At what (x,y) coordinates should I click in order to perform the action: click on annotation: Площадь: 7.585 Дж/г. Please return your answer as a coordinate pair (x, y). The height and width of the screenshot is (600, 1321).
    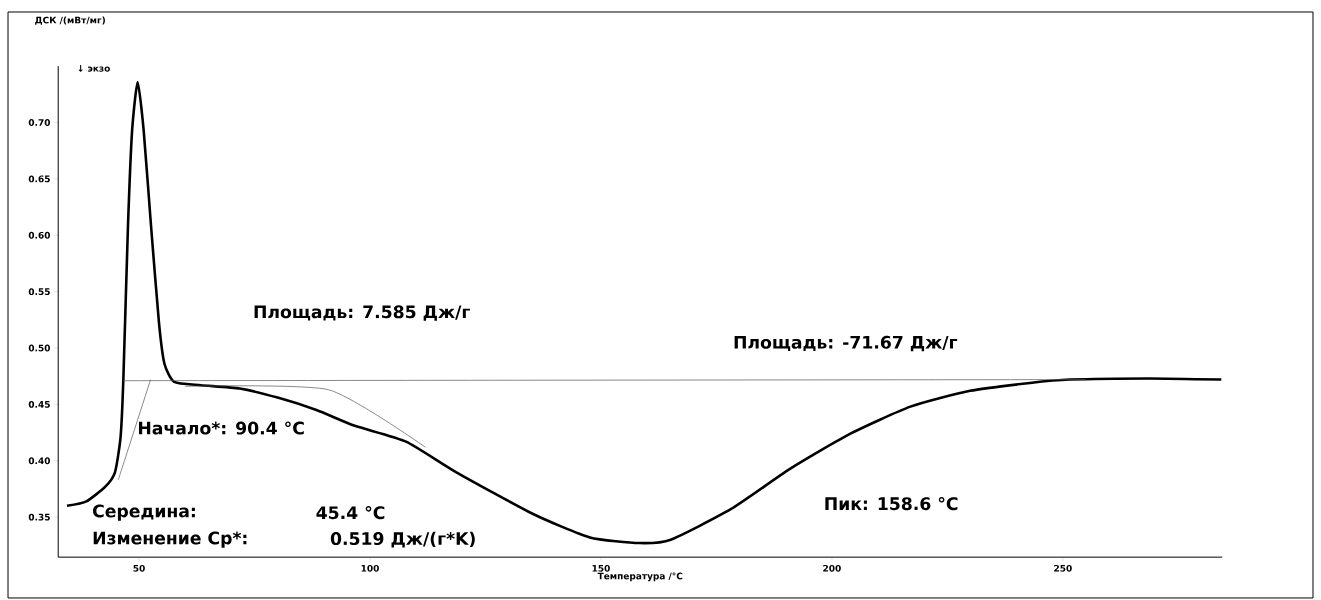
    Looking at the image, I should click on (362, 313).